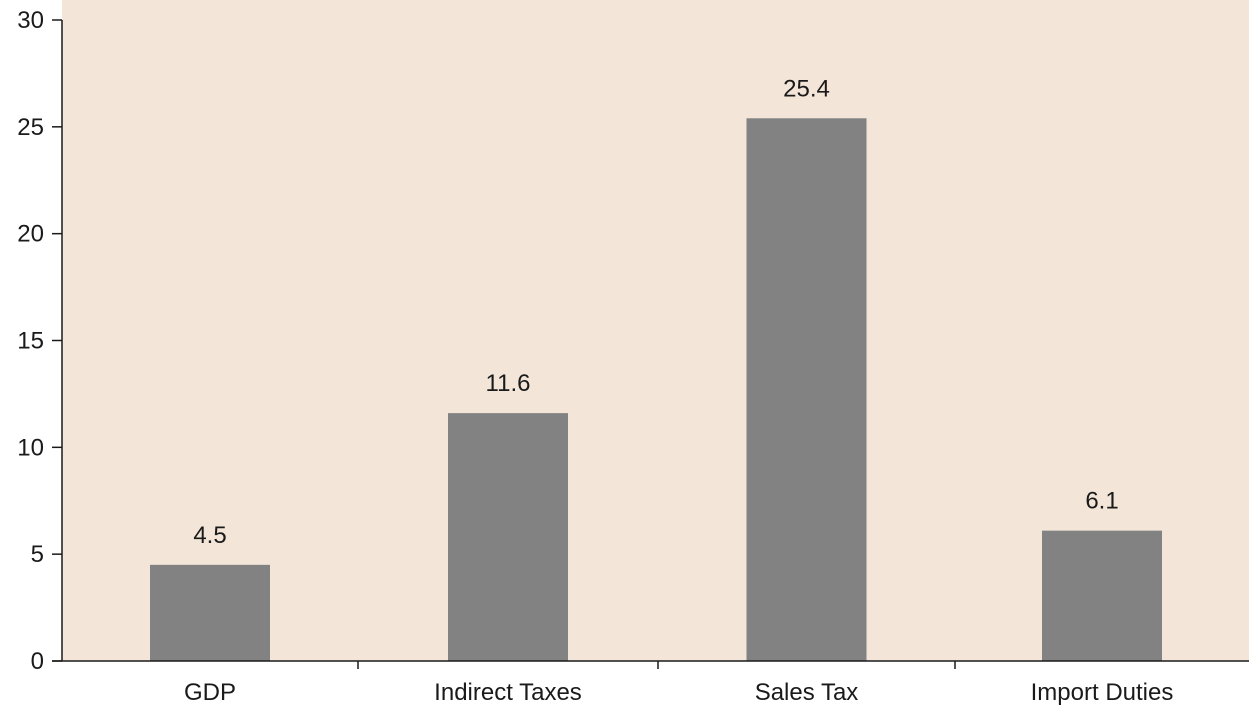  Describe the element at coordinates (37, 554) in the screenshot. I see `y-tick-label-1: 5` at that location.